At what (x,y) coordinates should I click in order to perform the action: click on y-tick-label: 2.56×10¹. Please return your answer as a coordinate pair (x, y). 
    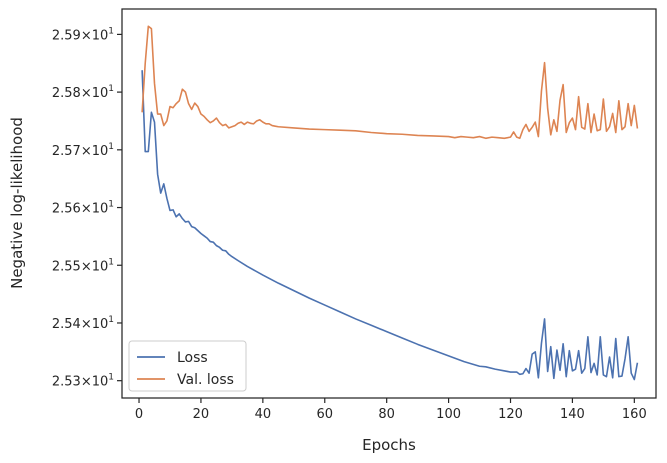
    Looking at the image, I should click on (83, 208).